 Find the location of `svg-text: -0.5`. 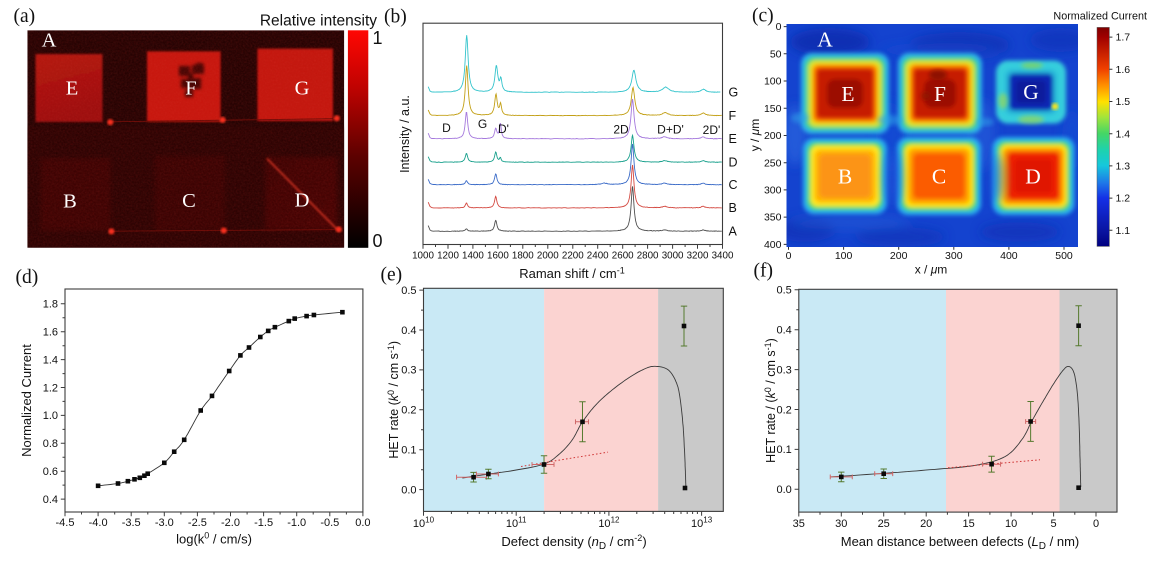

svg-text: -0.5 is located at coordinates (329, 523).